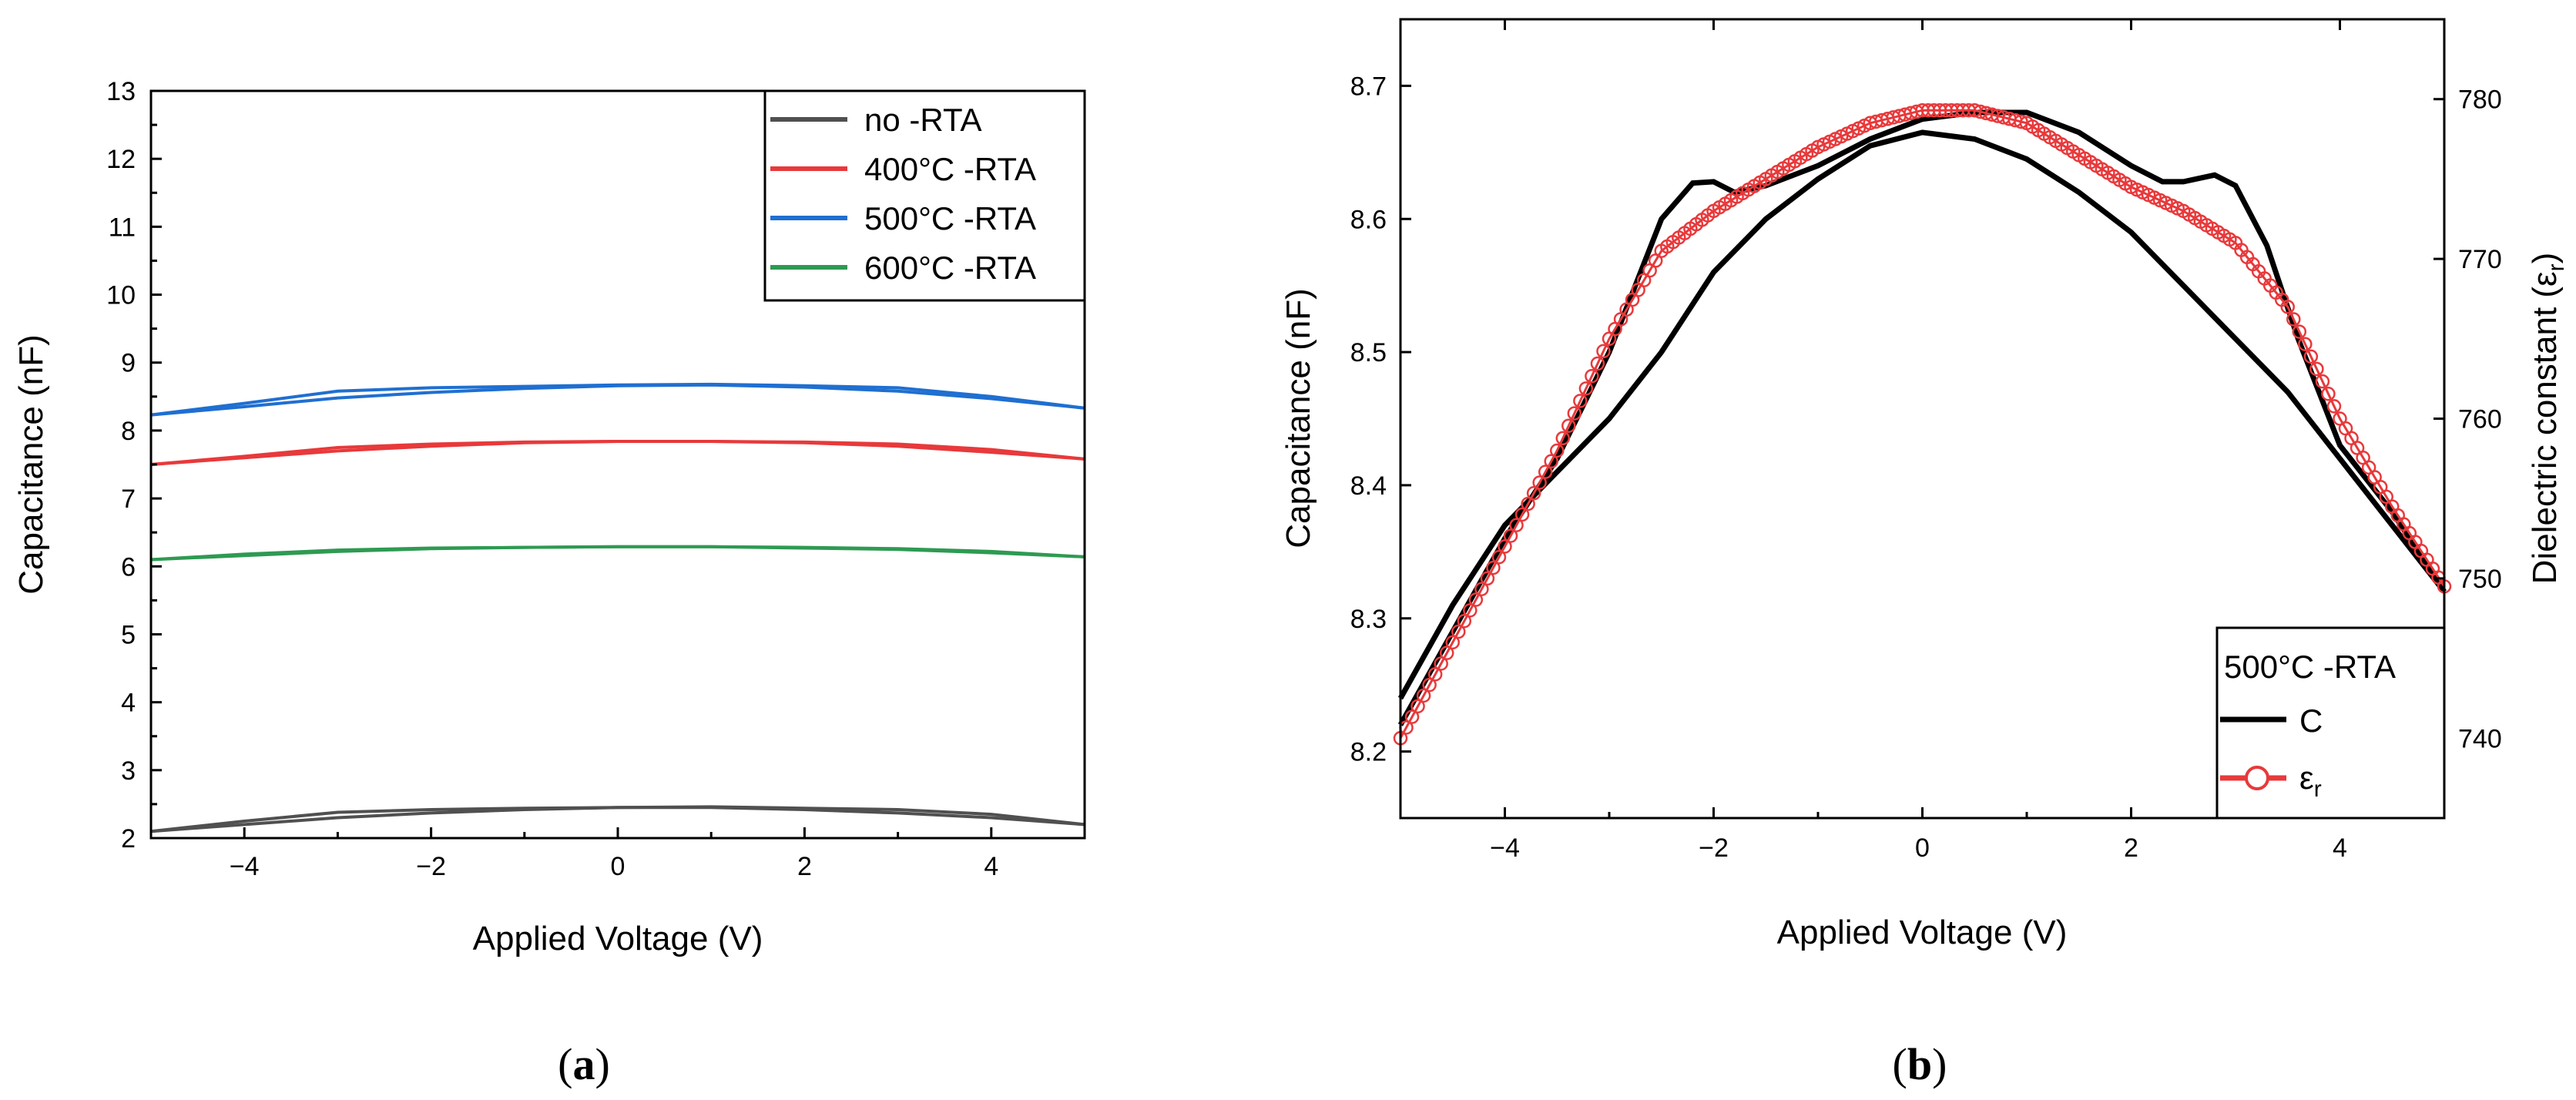  What do you see at coordinates (1368, 619) in the screenshot?
I see `panel-b-y-tick-label: 8.3` at bounding box center [1368, 619].